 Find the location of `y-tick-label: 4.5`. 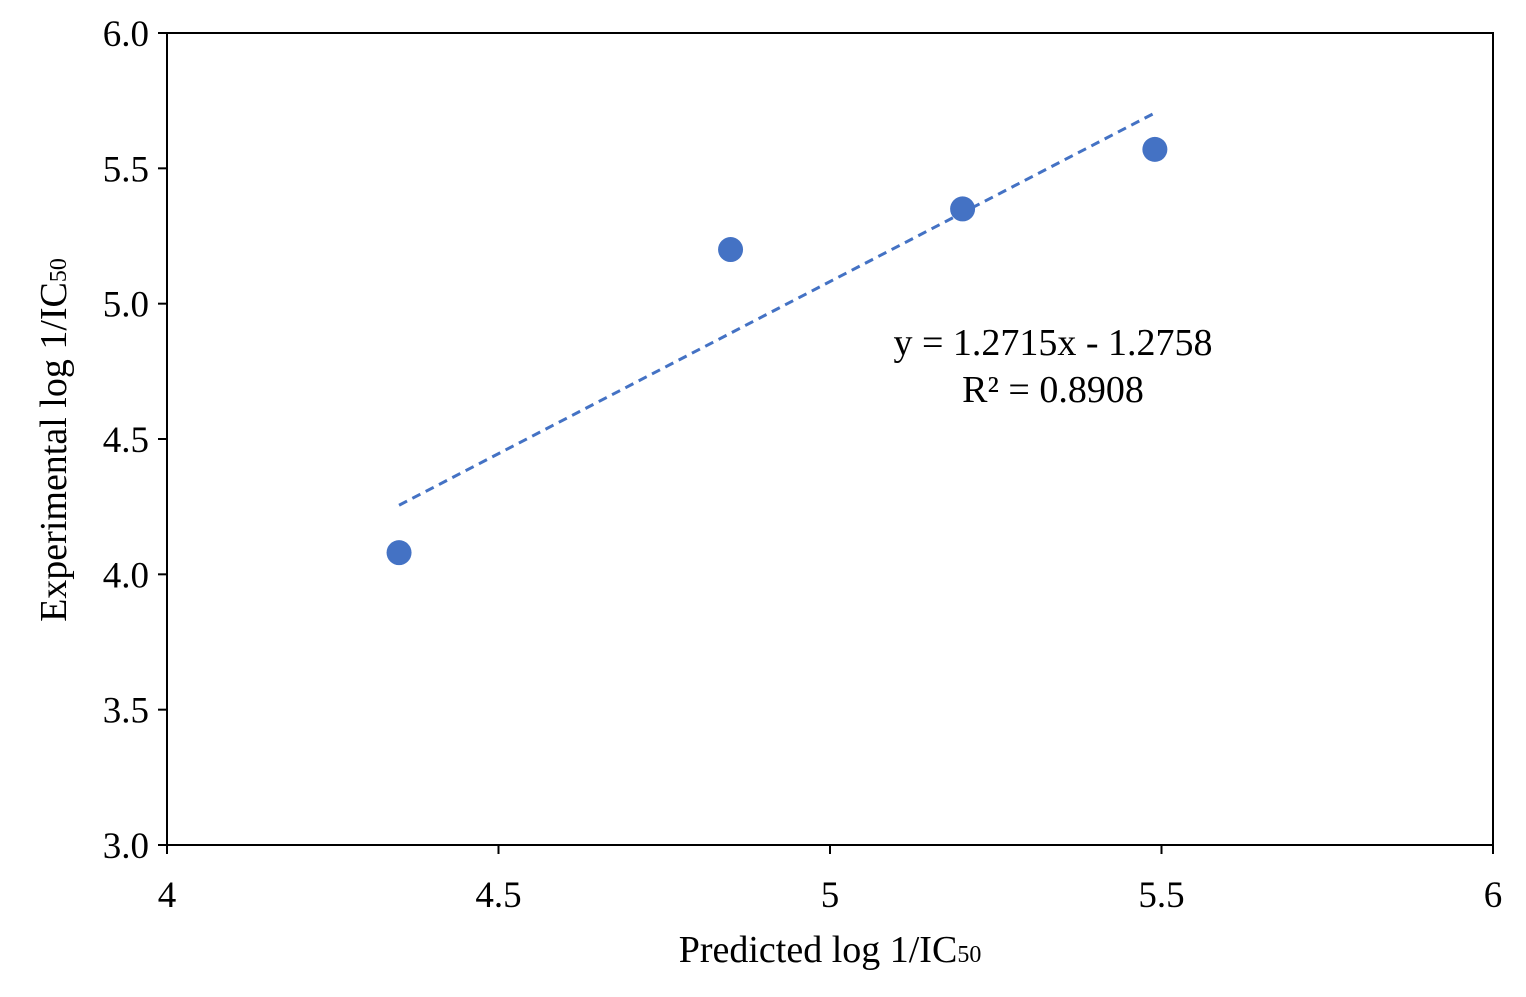

y-tick-label: 4.5 is located at coordinates (126, 440).